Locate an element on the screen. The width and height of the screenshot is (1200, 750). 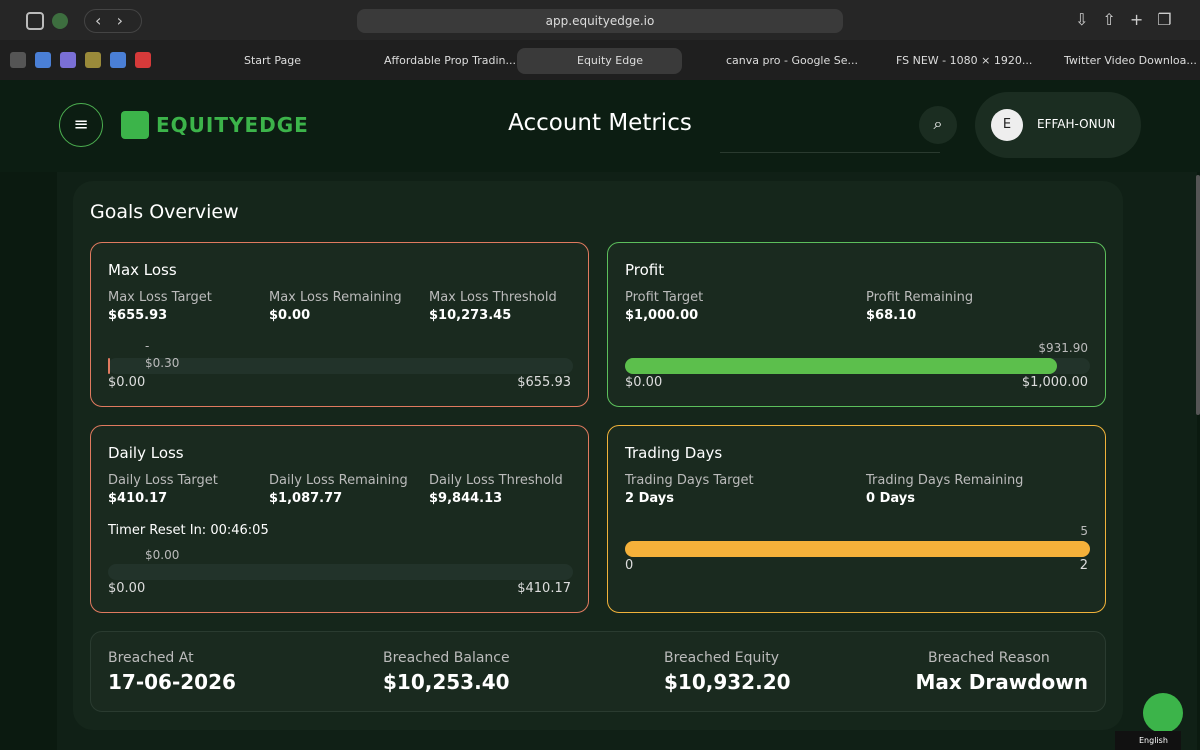
breach-label: Breached At is located at coordinates (151, 658).